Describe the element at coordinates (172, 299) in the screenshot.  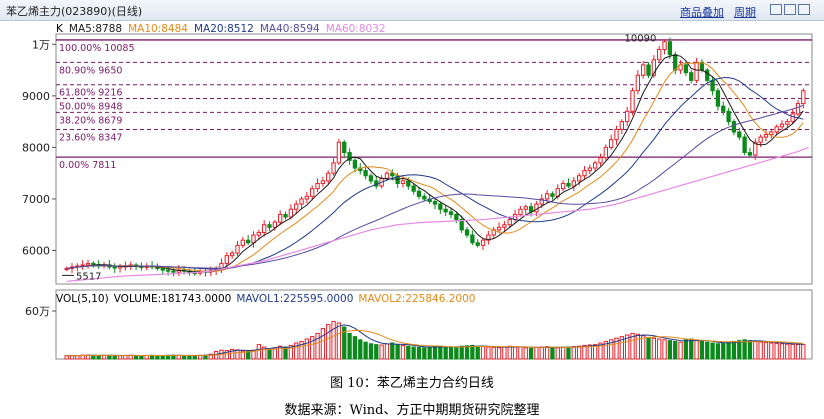
I see `vol-legend-item-1: VOLUME:181743.0000` at that location.